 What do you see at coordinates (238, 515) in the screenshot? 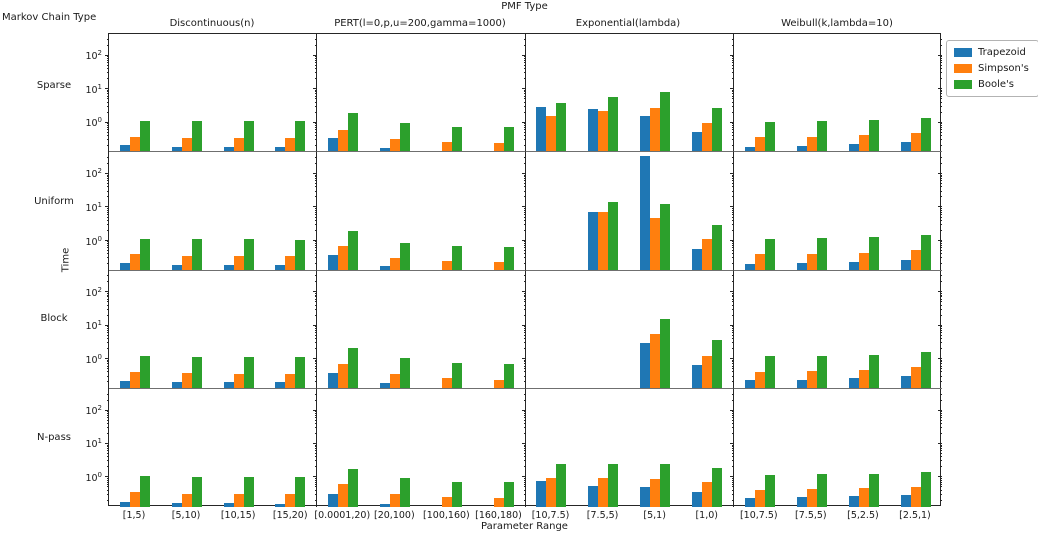
I see `x-tick-label: [10,15)` at bounding box center [238, 515].